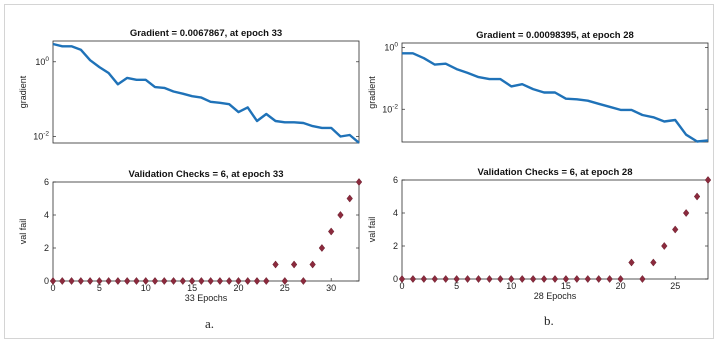 The image size is (719, 348). What do you see at coordinates (395, 246) in the screenshot?
I see `y-tick-label: 2` at bounding box center [395, 246].